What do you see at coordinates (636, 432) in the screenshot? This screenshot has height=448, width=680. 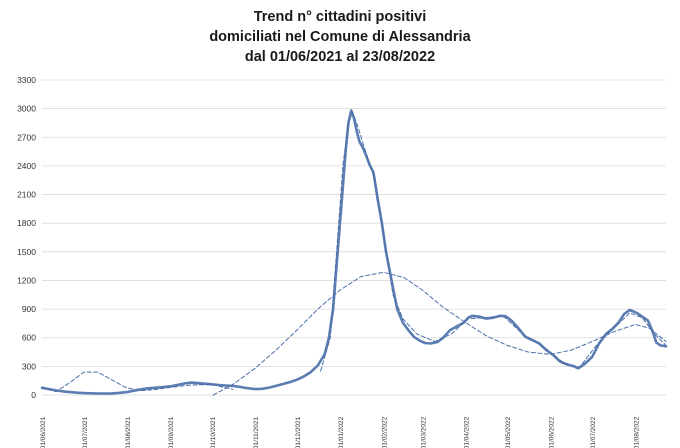 I see `x-tick-label: 01/08/2022` at bounding box center [636, 432].